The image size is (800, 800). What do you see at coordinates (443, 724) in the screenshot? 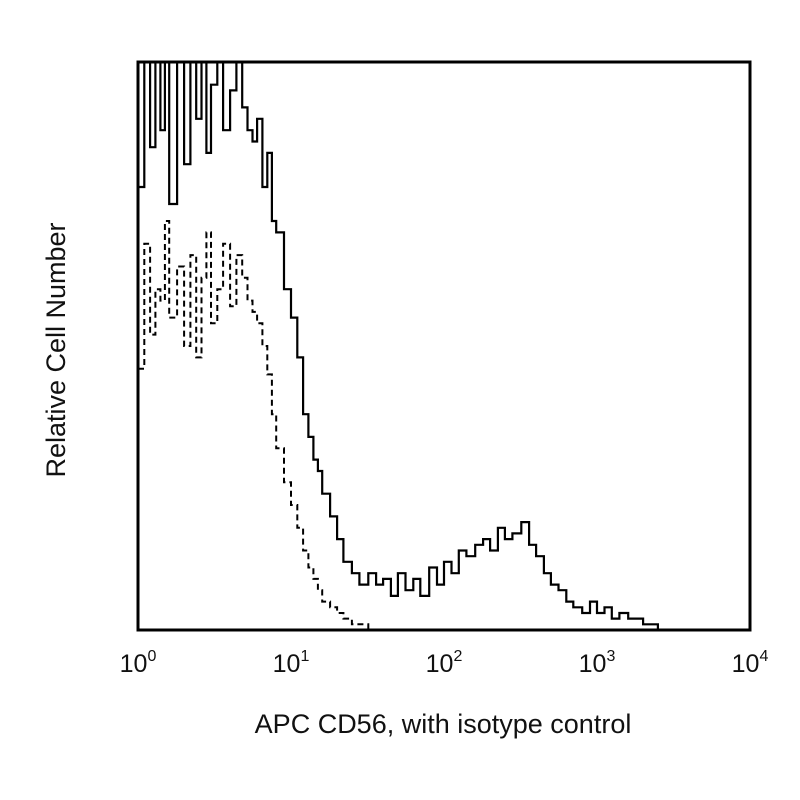
I see `x-axis-title: APC CD56, with isotype control` at bounding box center [443, 724].